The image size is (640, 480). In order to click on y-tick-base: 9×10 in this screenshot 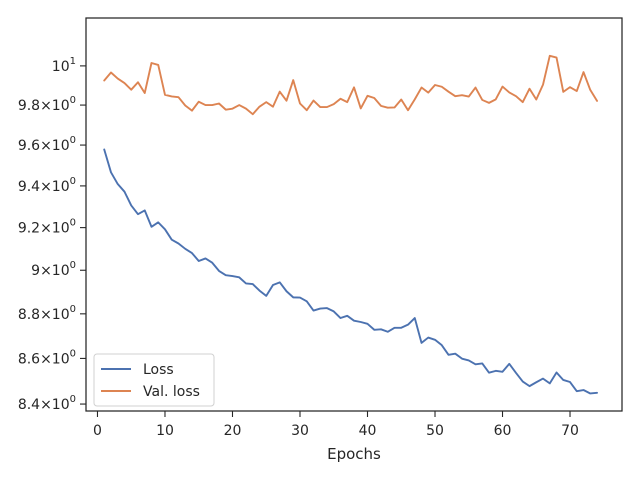, I will do `click(50, 271)`.